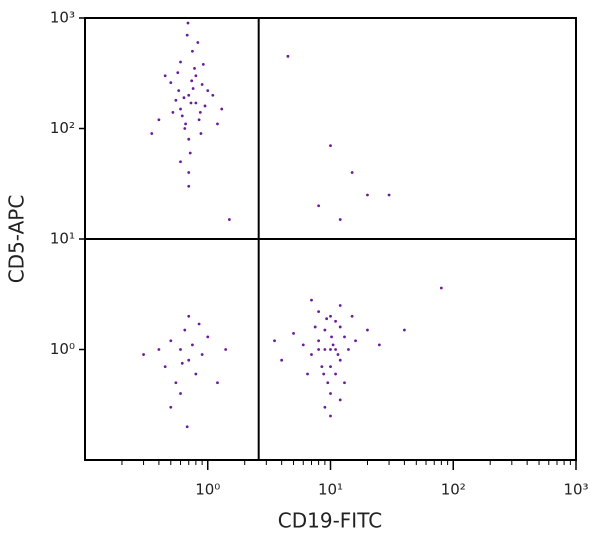 This screenshot has width=600, height=556. I want to click on x-tick-label: 10², so click(453, 490).